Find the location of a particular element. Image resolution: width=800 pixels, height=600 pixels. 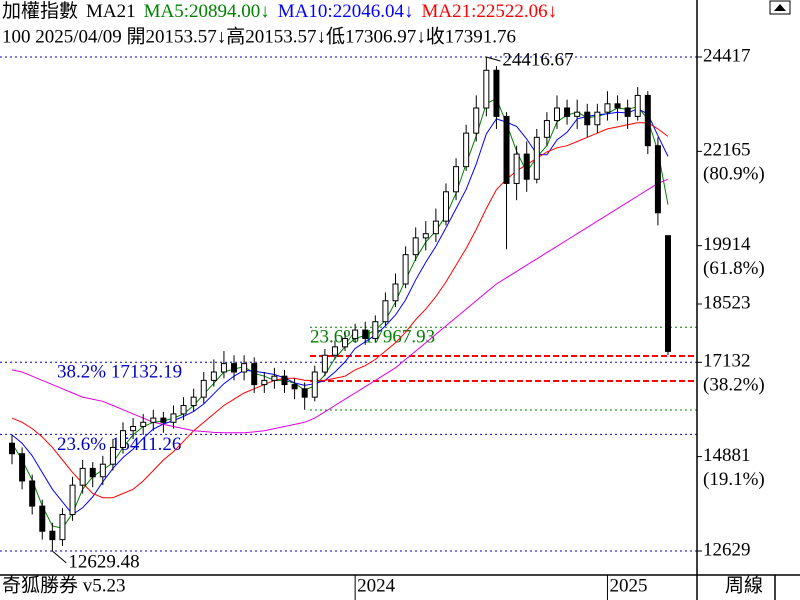

x-tick-label: 2025 is located at coordinates (628, 585).